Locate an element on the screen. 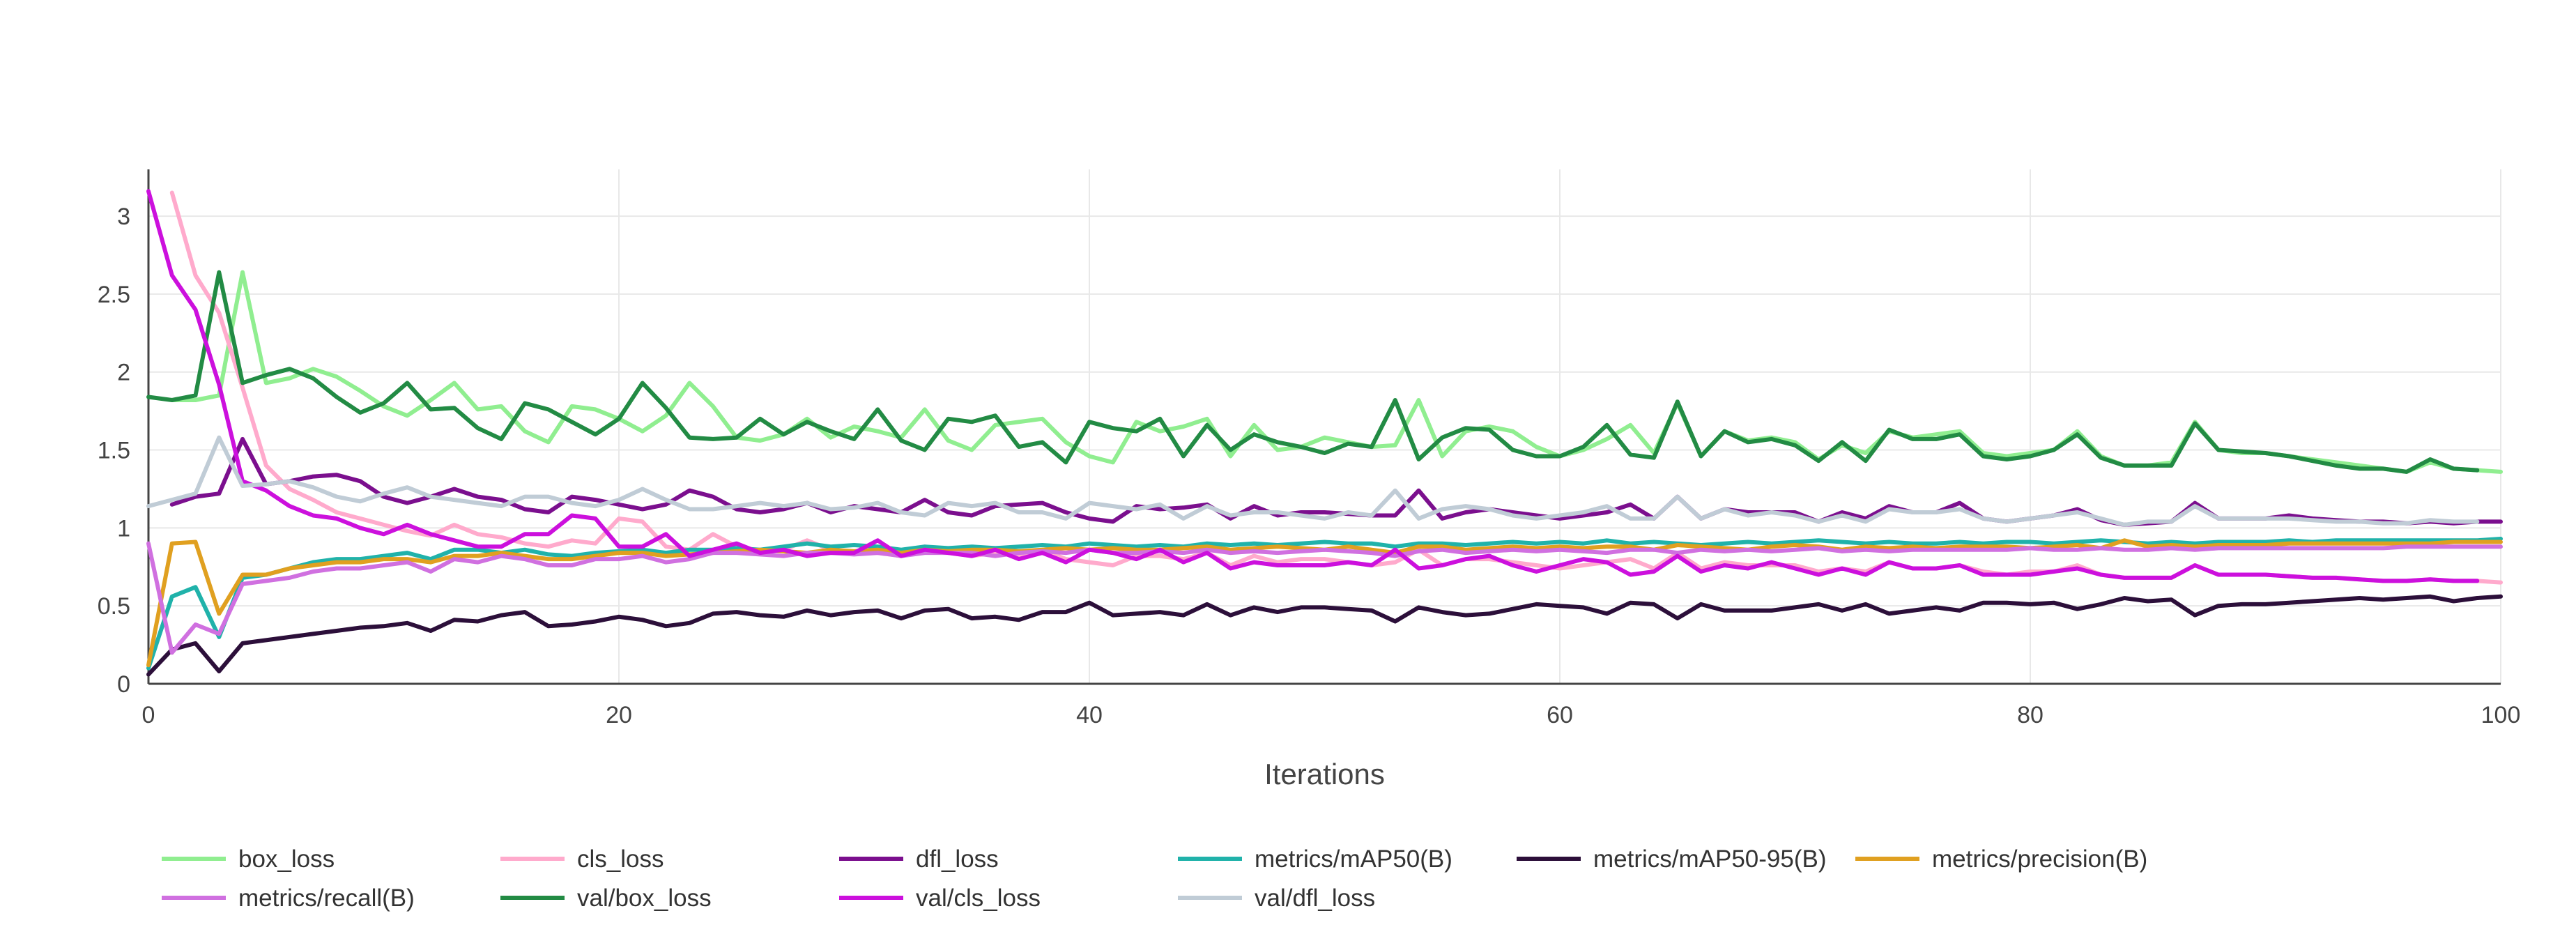 This screenshot has width=2576, height=941. legend-item: metrics/mAP50(B) is located at coordinates (1315, 859).